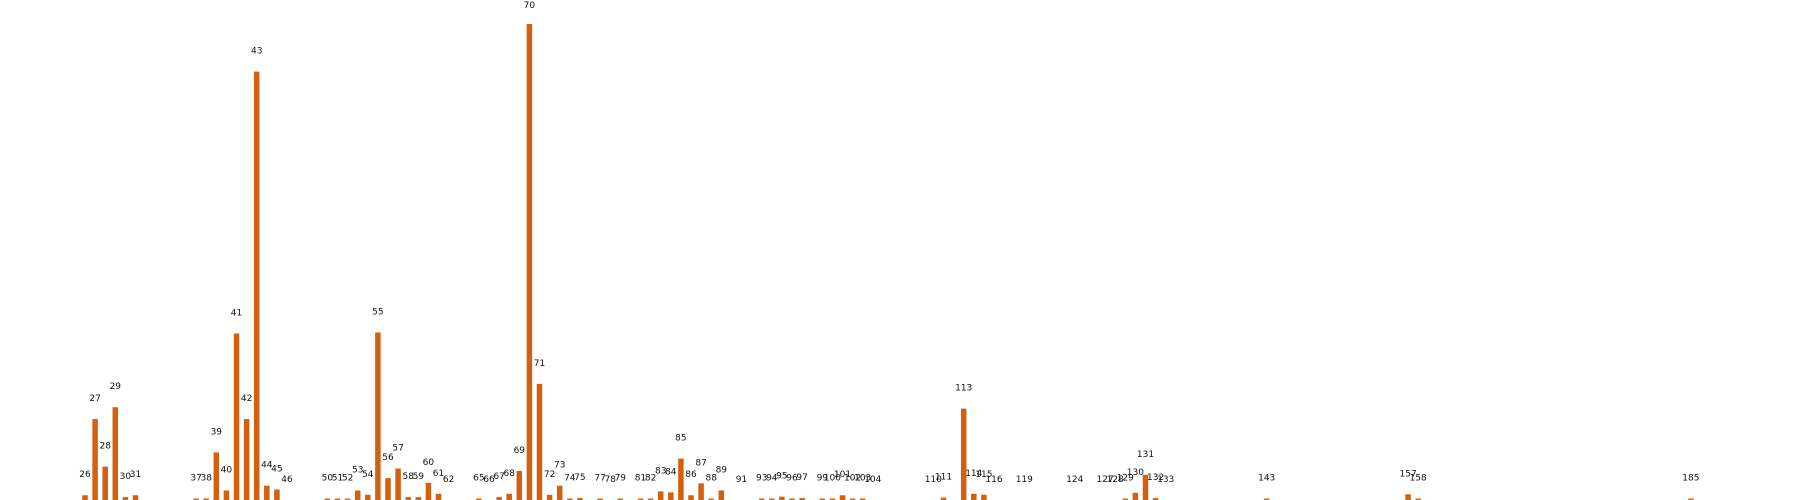  What do you see at coordinates (1155, 478) in the screenshot?
I see `data-label-132: 132` at bounding box center [1155, 478].